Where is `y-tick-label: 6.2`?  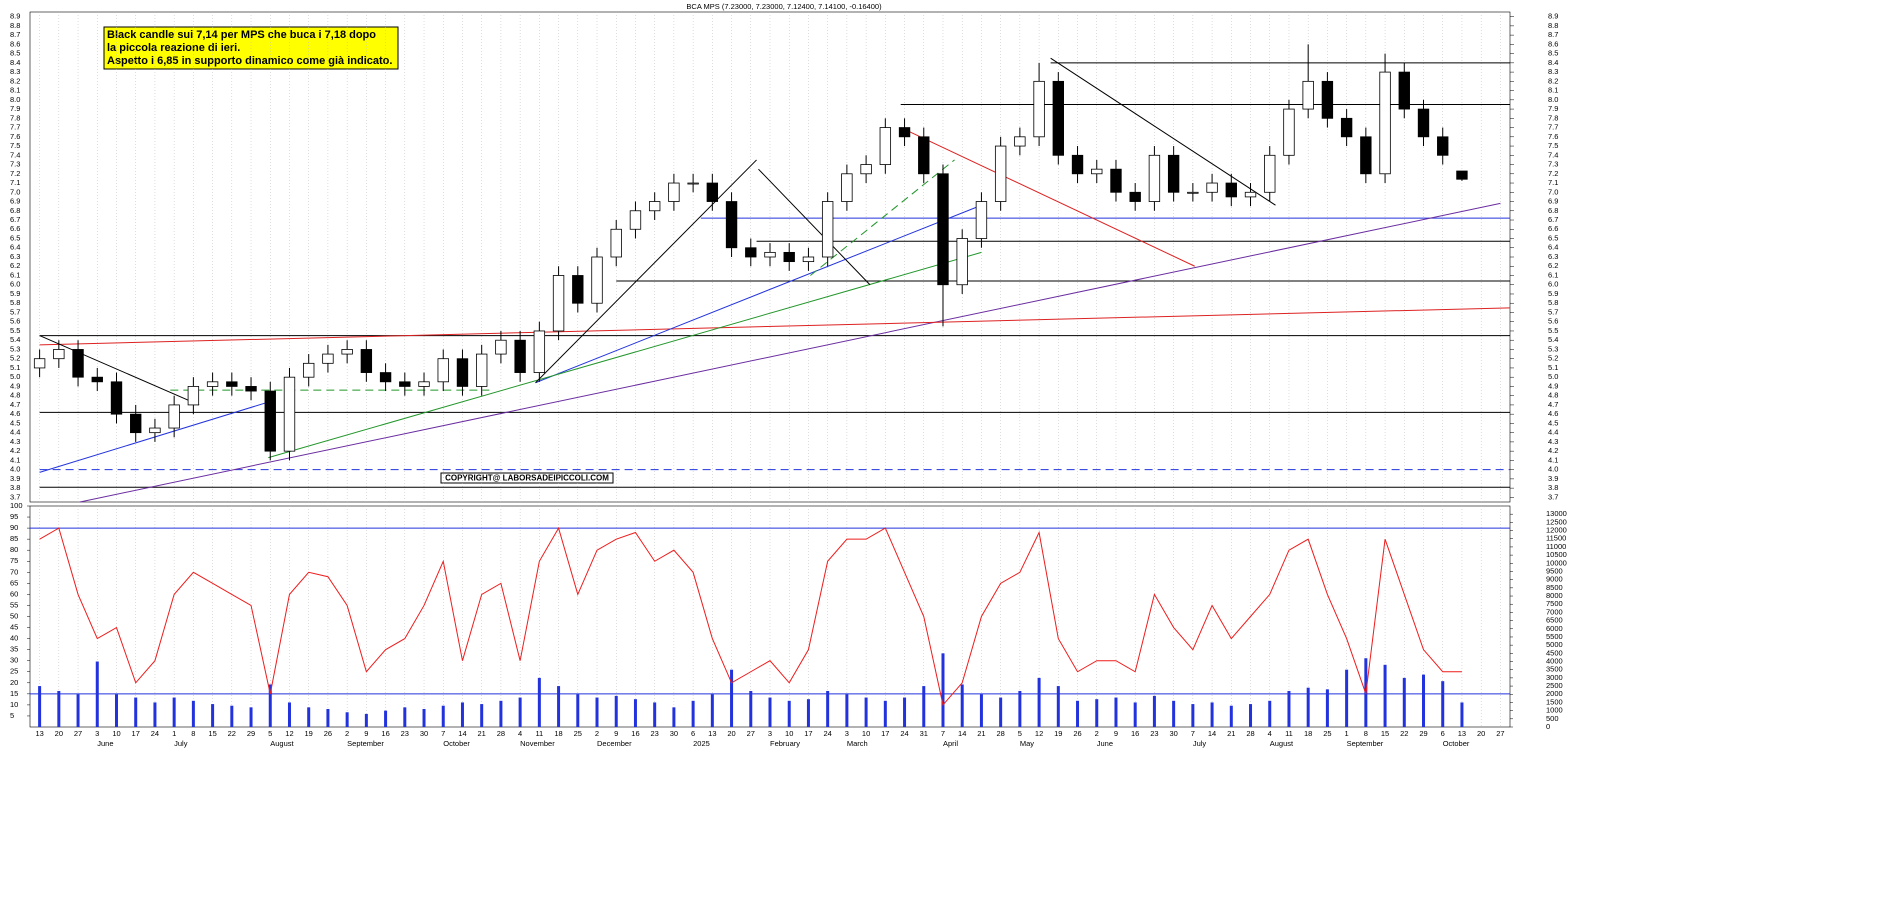 y-tick-label: 6.2 is located at coordinates (15, 265).